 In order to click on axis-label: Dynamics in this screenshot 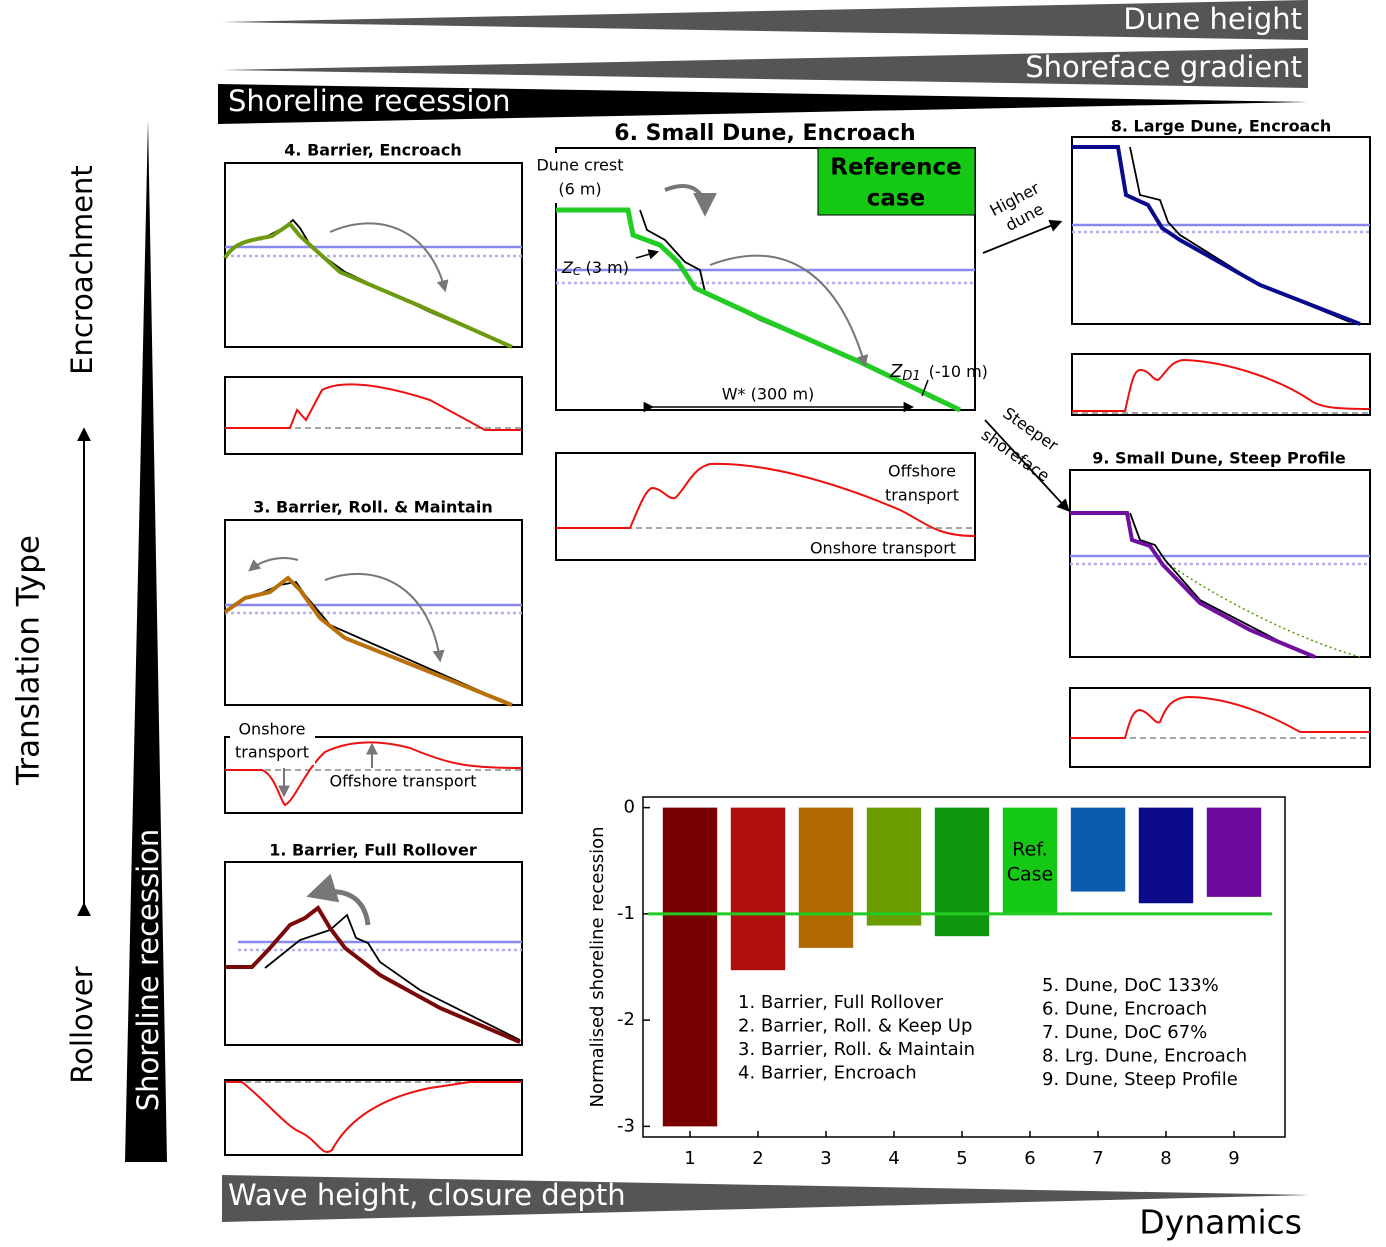, I will do `click(1220, 1222)`.